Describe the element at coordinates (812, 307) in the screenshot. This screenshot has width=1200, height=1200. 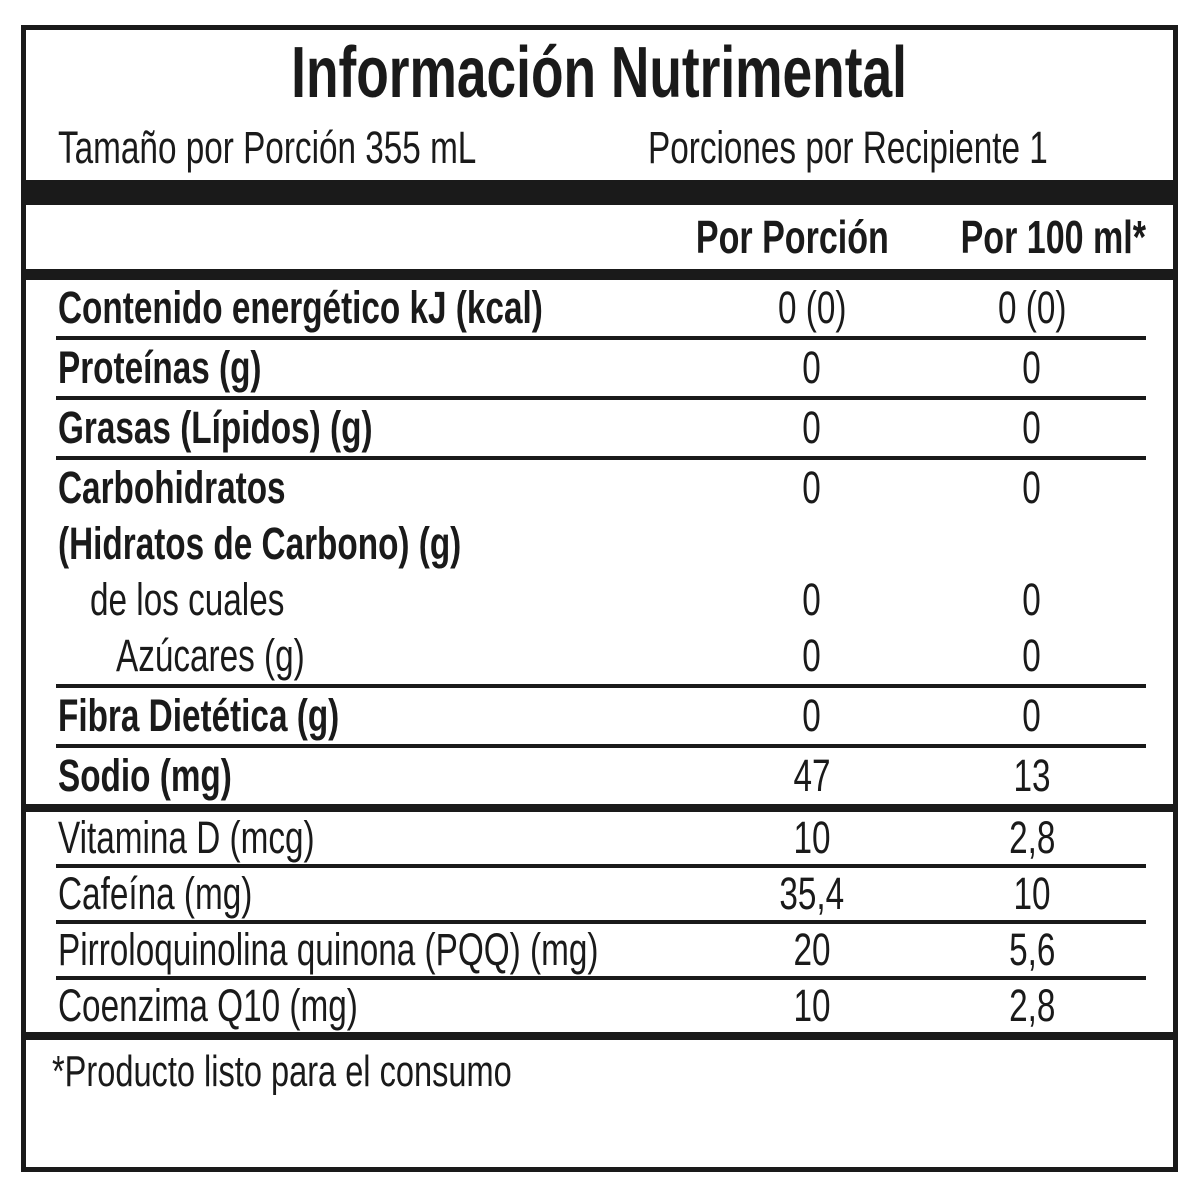
I see `nutrient-value-per-serving: 0 (0)` at that location.